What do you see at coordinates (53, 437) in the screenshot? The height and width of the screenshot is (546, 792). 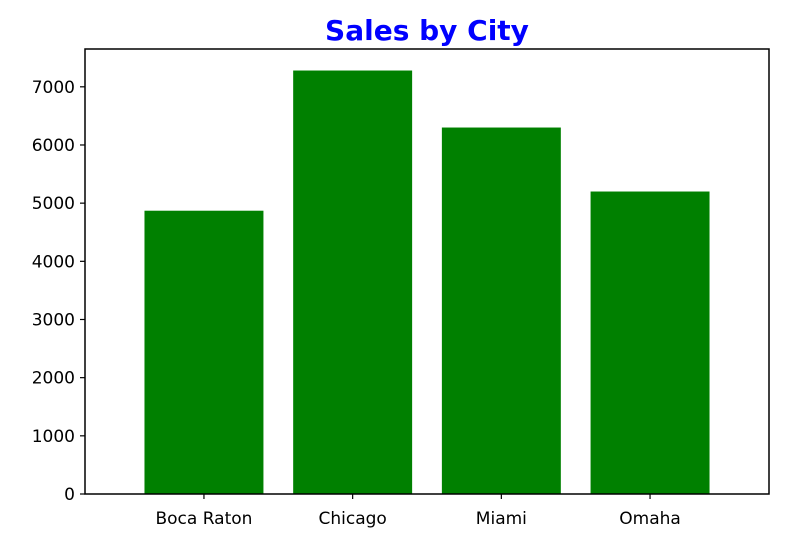 I see `y-tick-label: 1000` at bounding box center [53, 437].